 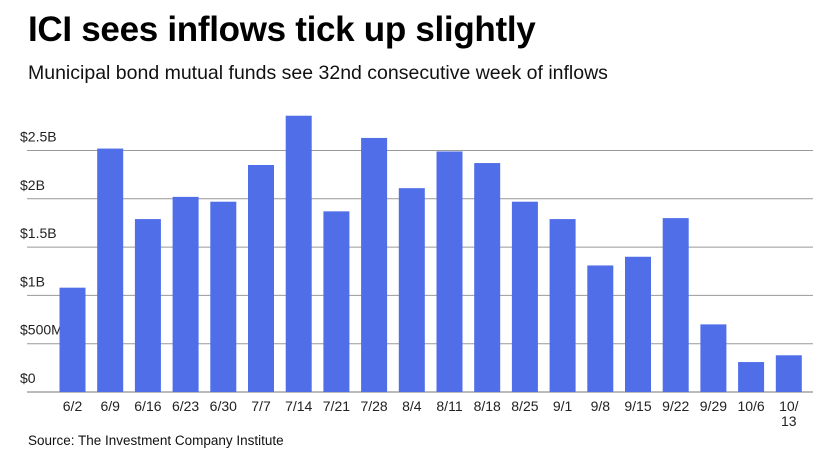 I want to click on y-tick-label: $1.5B, so click(x=38, y=233).